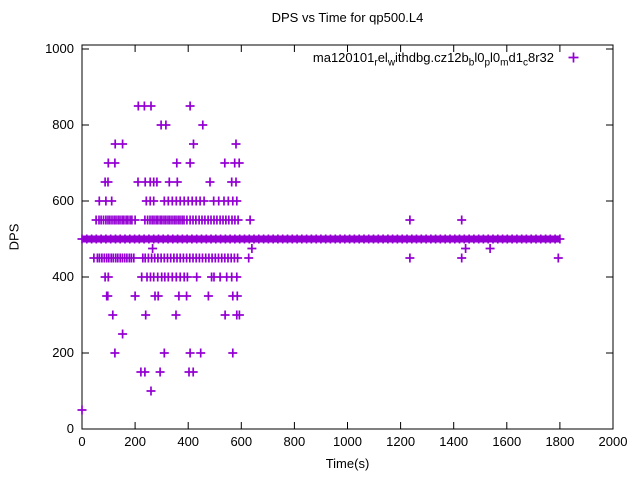  Describe the element at coordinates (135, 441) in the screenshot. I see `x-tick-label: 200` at that location.